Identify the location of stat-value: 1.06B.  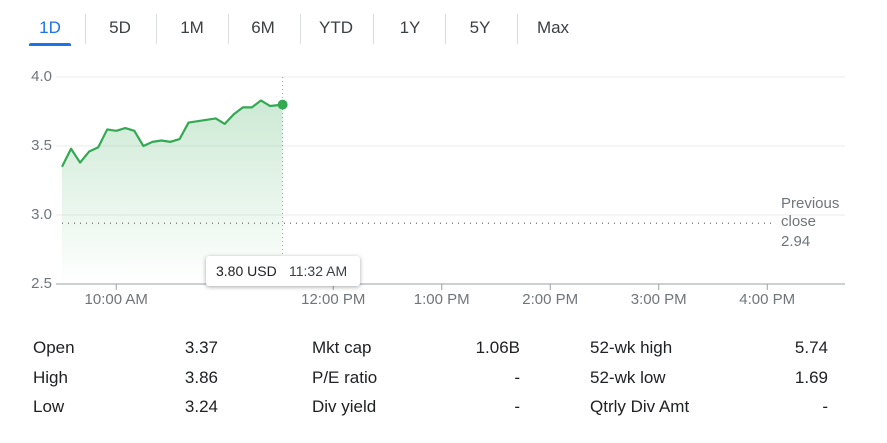
(497, 347).